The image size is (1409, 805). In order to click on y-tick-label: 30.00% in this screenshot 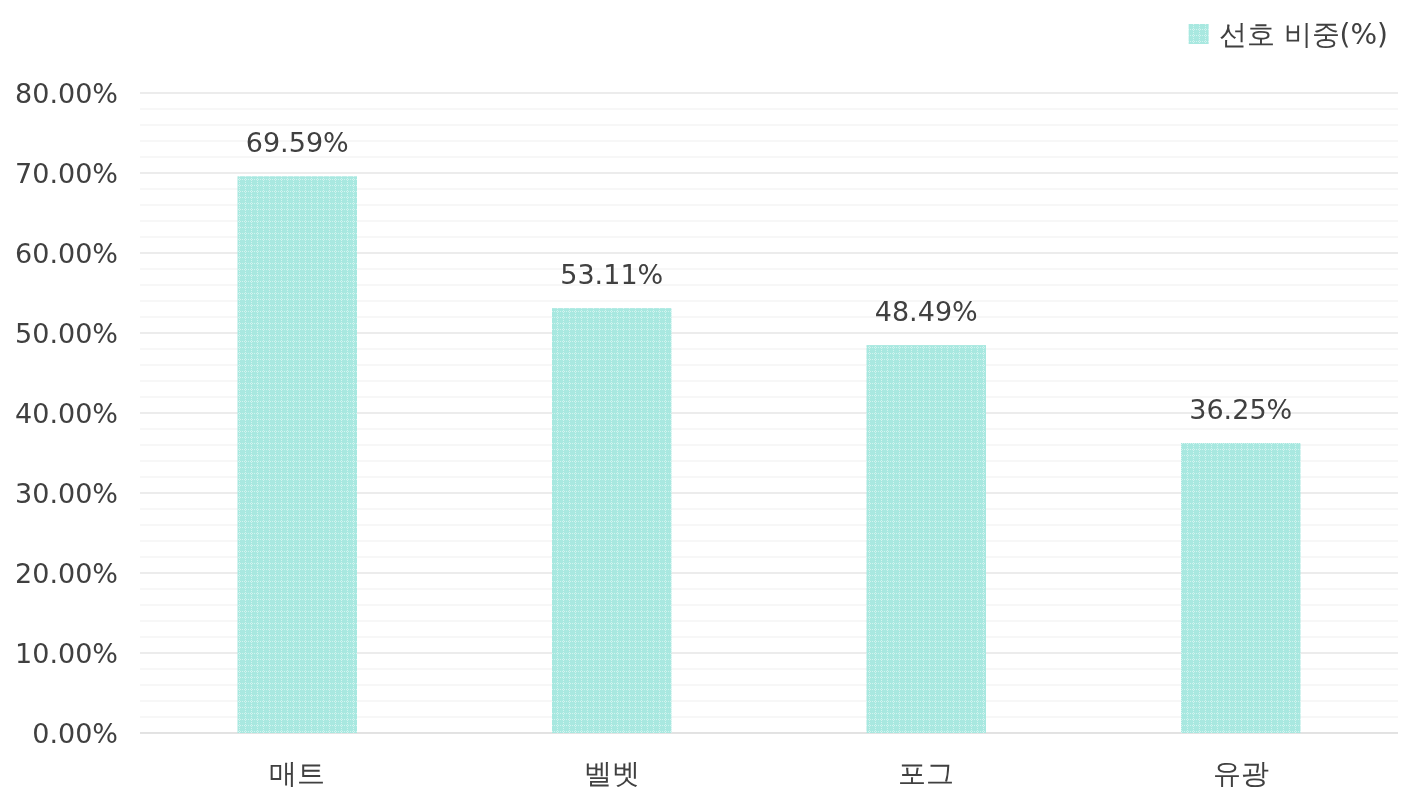, I will do `click(66, 493)`.